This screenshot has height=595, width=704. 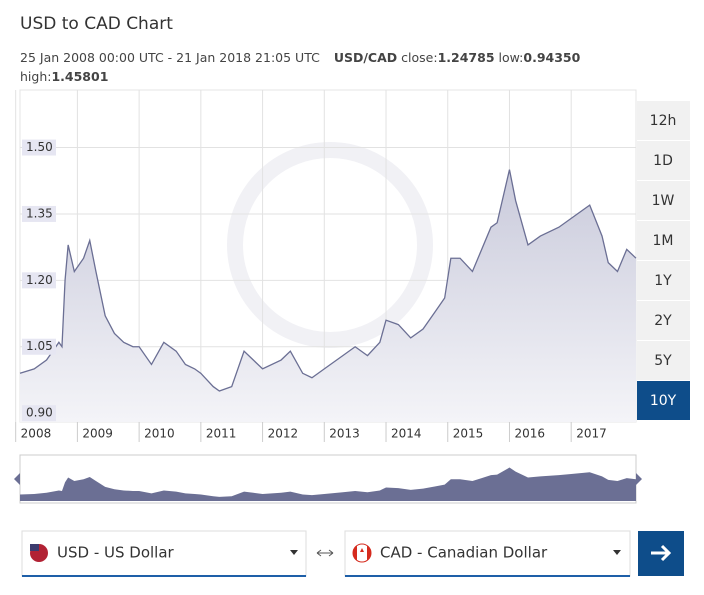 I want to click on y-tick-label: 1.50, so click(x=39, y=147).